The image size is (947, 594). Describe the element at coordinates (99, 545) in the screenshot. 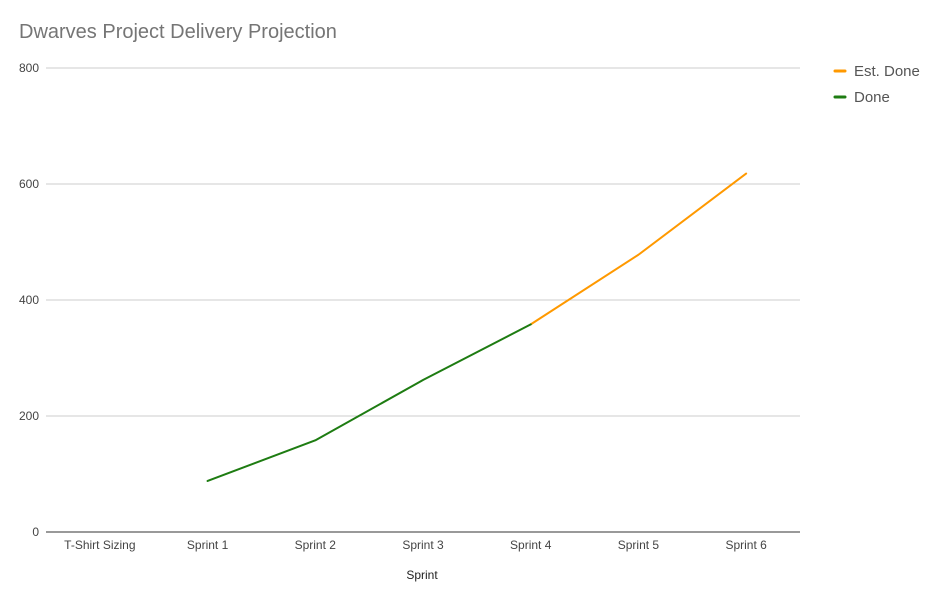

I see `x-tick-label: T-Shirt Sizing` at that location.